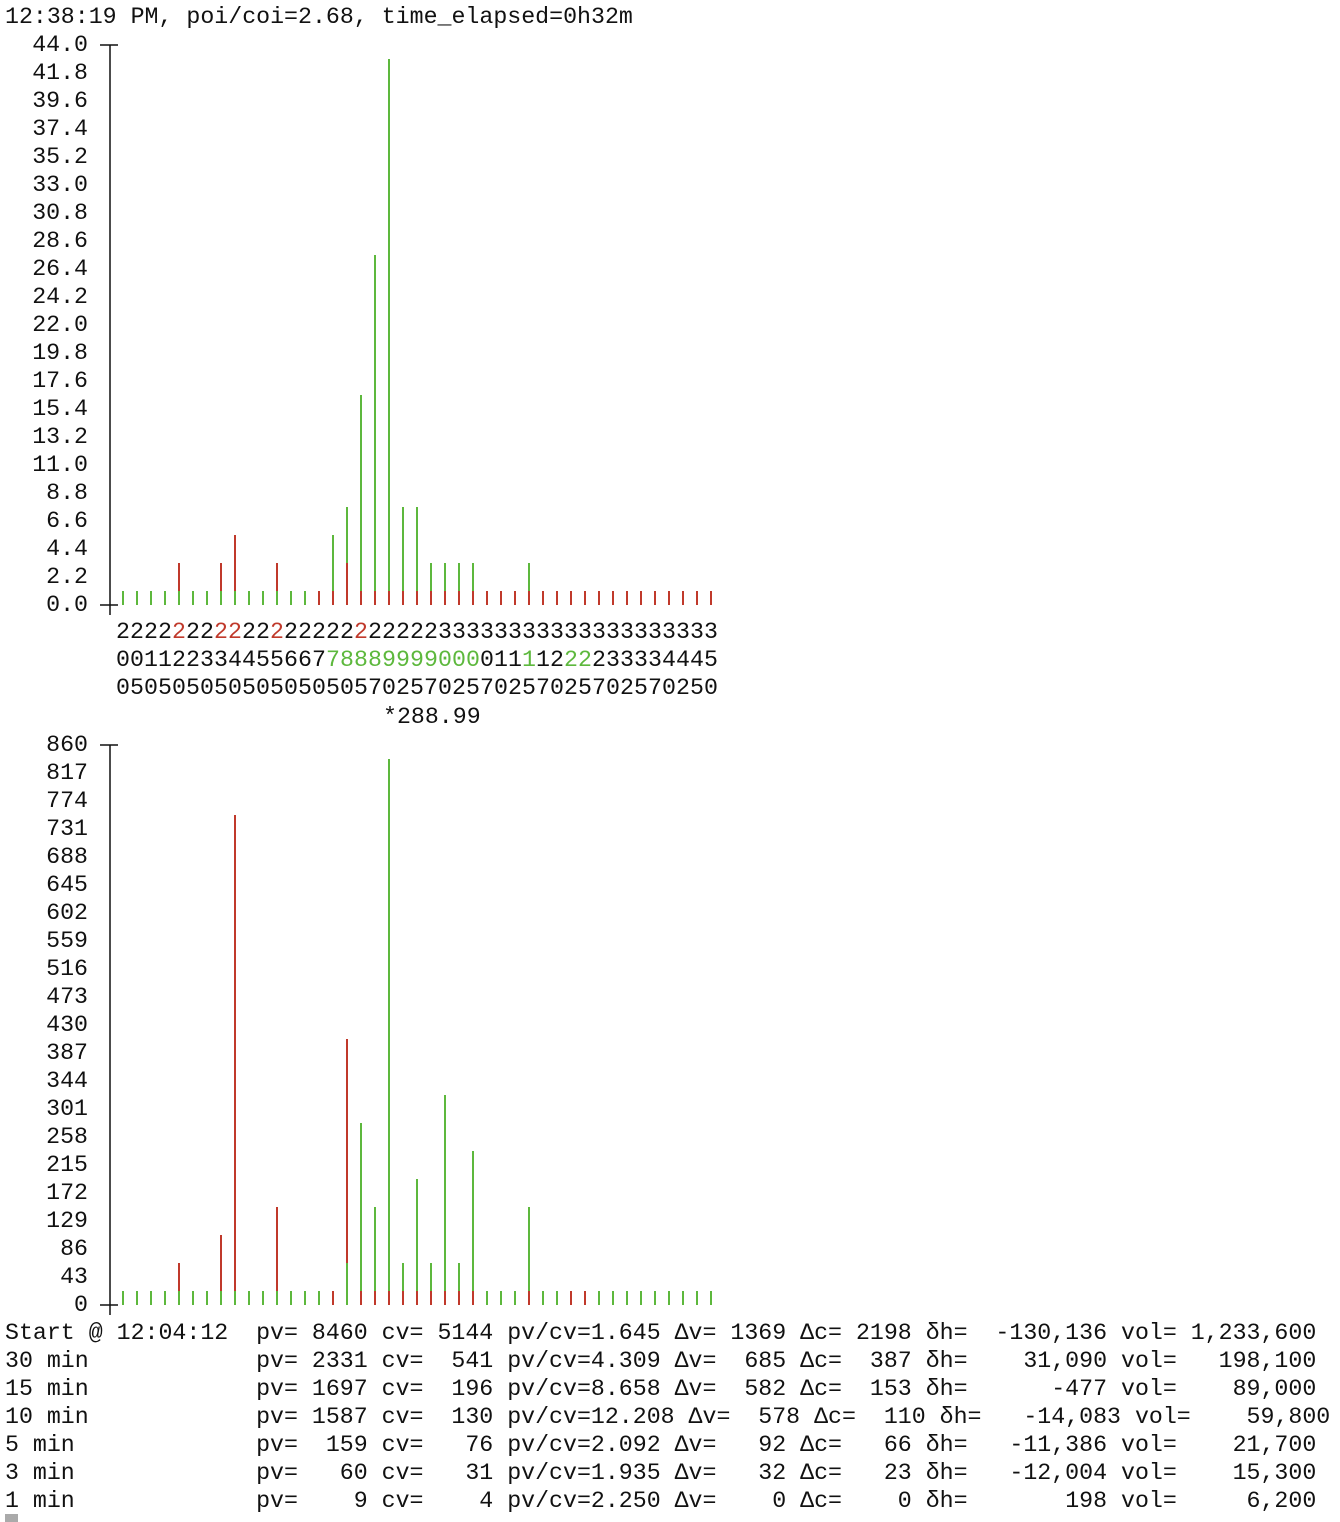 This screenshot has height=1522, width=1340. What do you see at coordinates (67, 829) in the screenshot?
I see `y-tick-label: 731` at bounding box center [67, 829].